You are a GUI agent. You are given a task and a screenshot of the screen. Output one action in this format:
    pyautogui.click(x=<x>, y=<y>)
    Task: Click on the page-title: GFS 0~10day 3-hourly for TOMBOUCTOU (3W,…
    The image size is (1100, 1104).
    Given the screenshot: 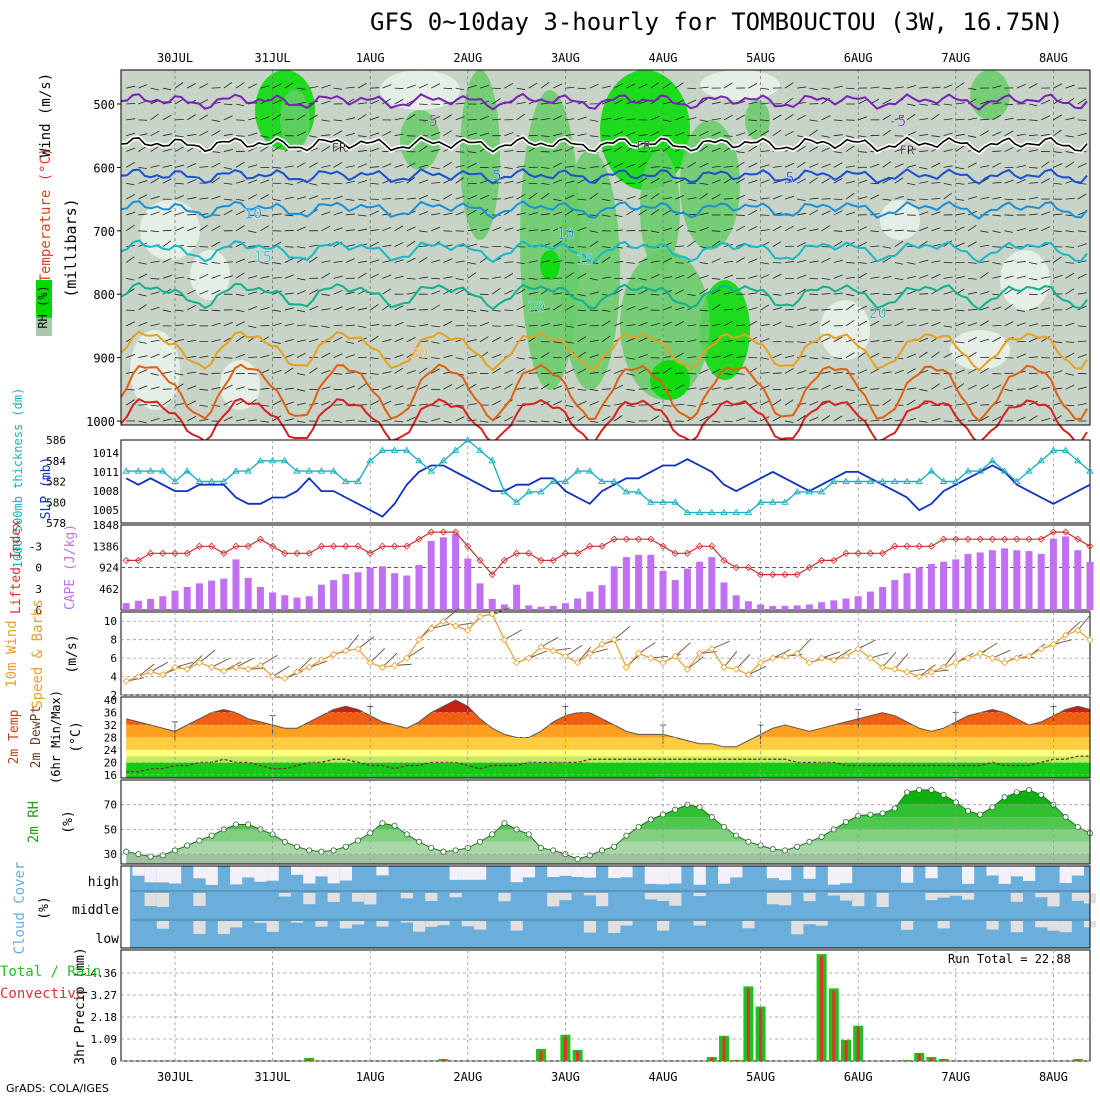 What is the action you would take?
    pyautogui.click(x=717, y=22)
    